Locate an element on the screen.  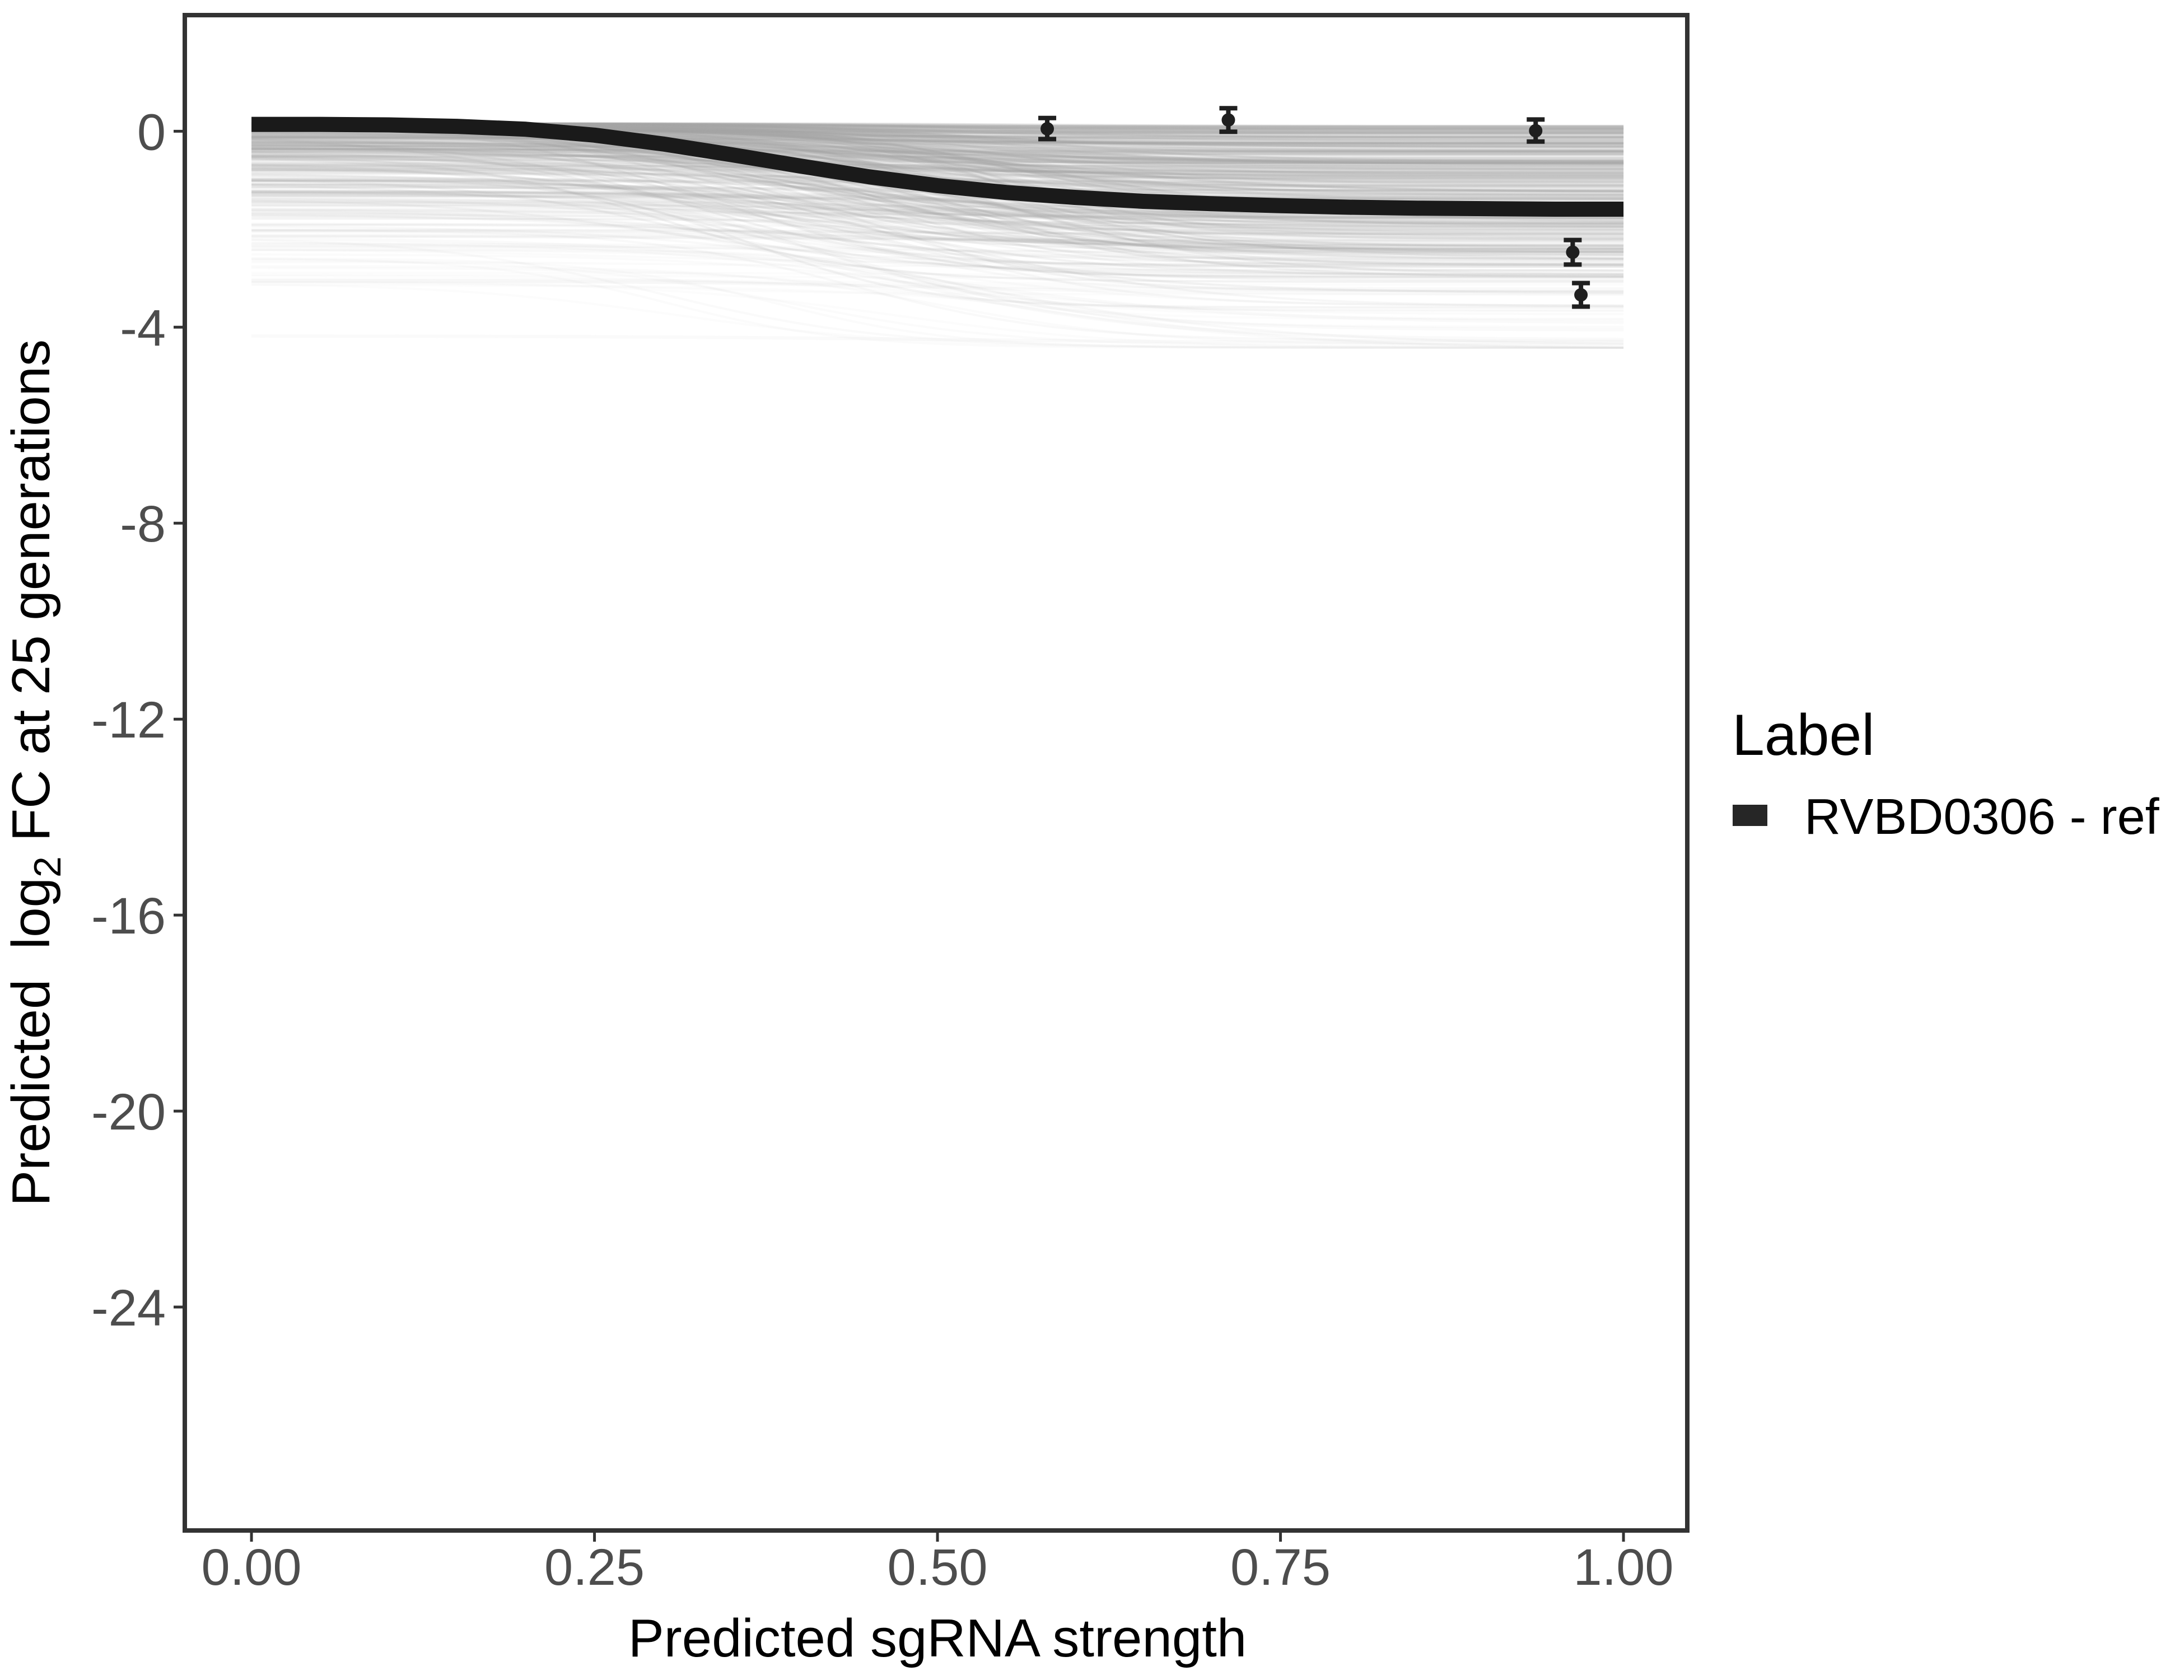
x-tick-label: 1.00 is located at coordinates (1624, 1568).